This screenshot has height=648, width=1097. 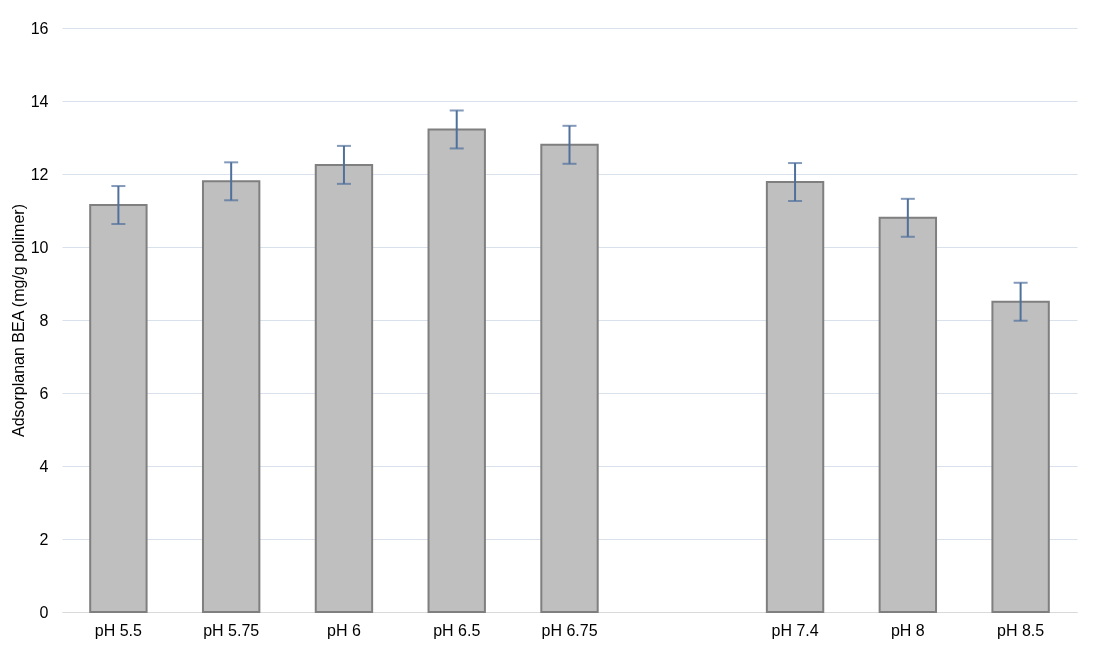 What do you see at coordinates (907, 630) in the screenshot?
I see `x-tick-label: pH 8` at bounding box center [907, 630].